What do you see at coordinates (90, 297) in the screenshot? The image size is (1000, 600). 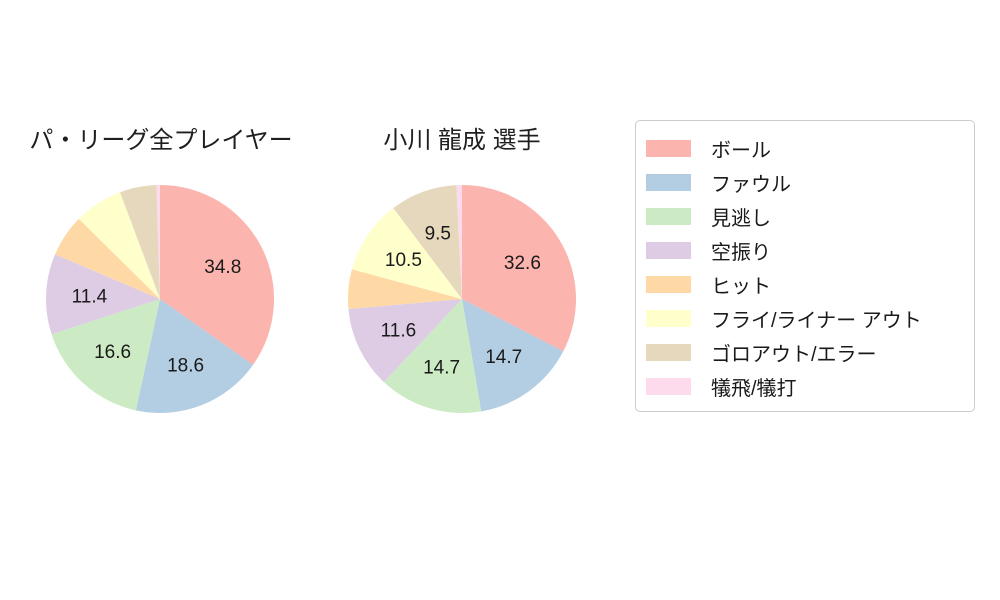 I see `pie-value-label: 11.4` at bounding box center [90, 297].